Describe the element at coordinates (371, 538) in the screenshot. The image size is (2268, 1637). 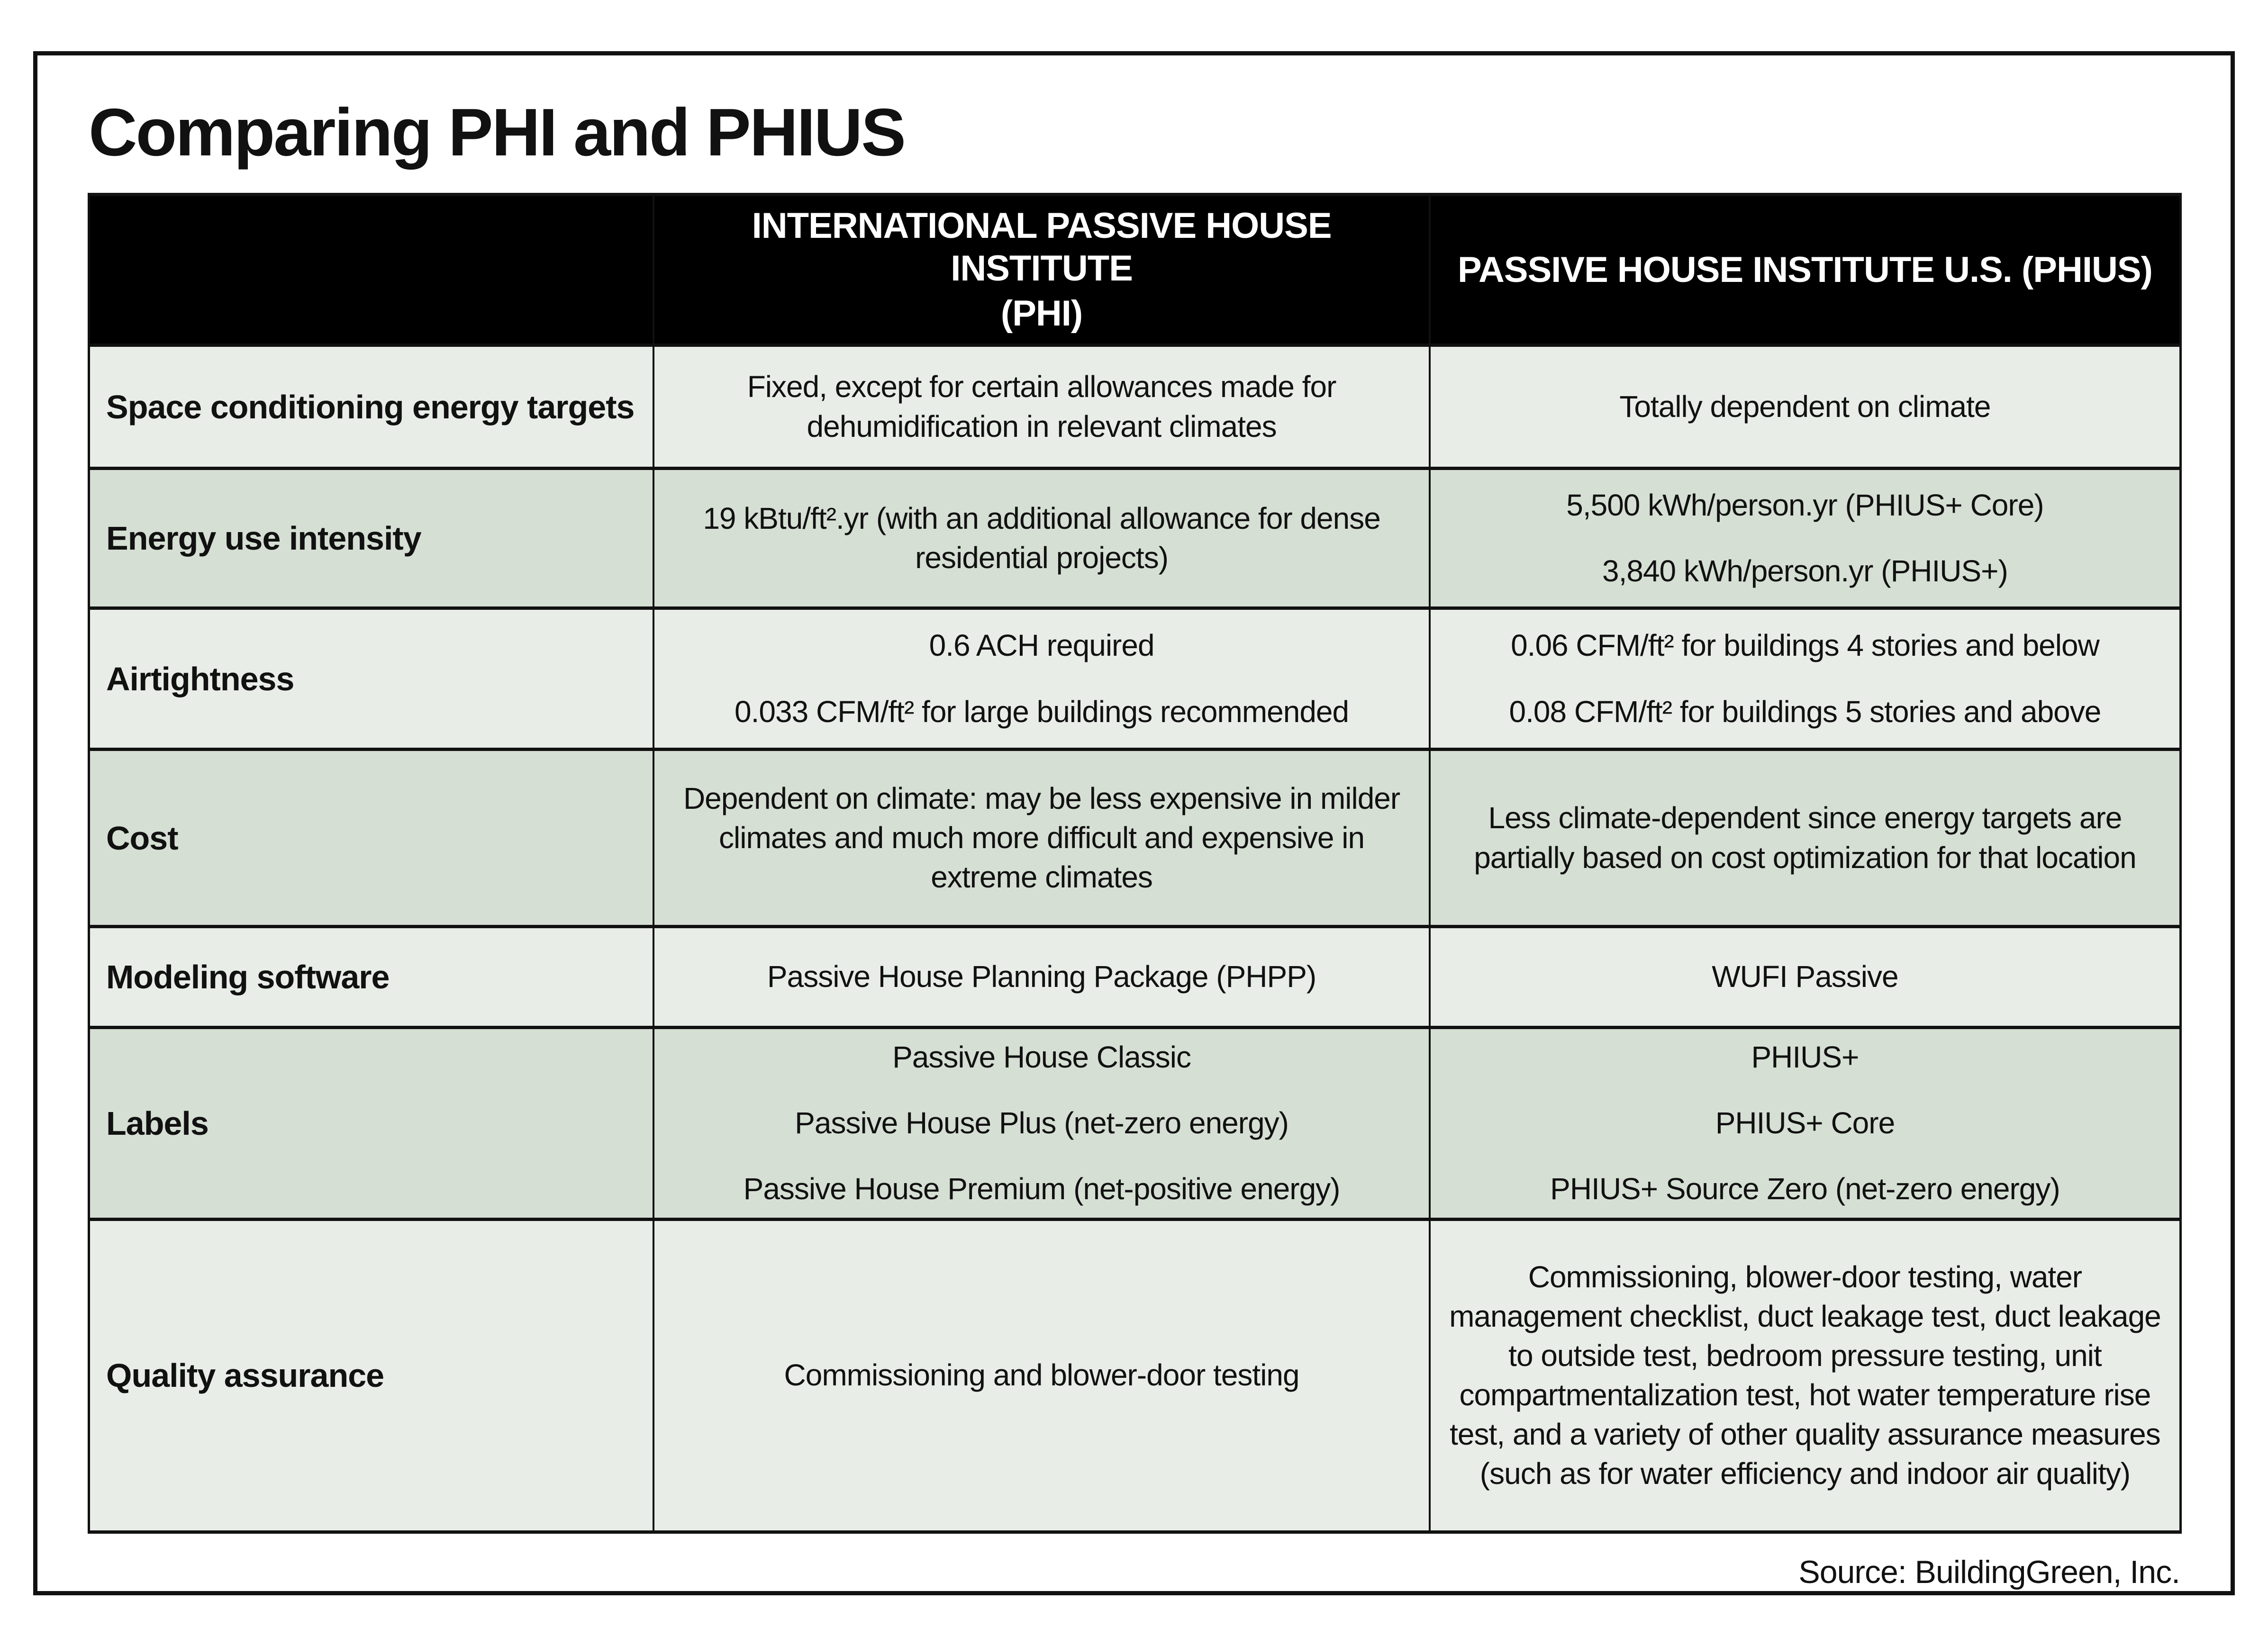
I see `row-label-energy-use-intensity: Energy use intensity` at that location.